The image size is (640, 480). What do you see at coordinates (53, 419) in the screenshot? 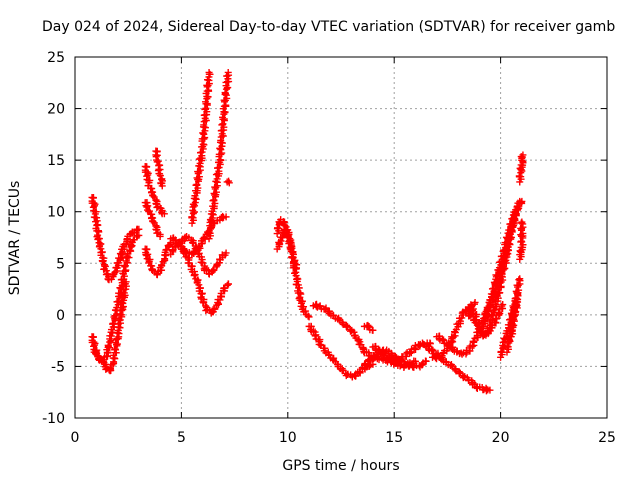
I see `y-tick-label: -10` at bounding box center [53, 419].